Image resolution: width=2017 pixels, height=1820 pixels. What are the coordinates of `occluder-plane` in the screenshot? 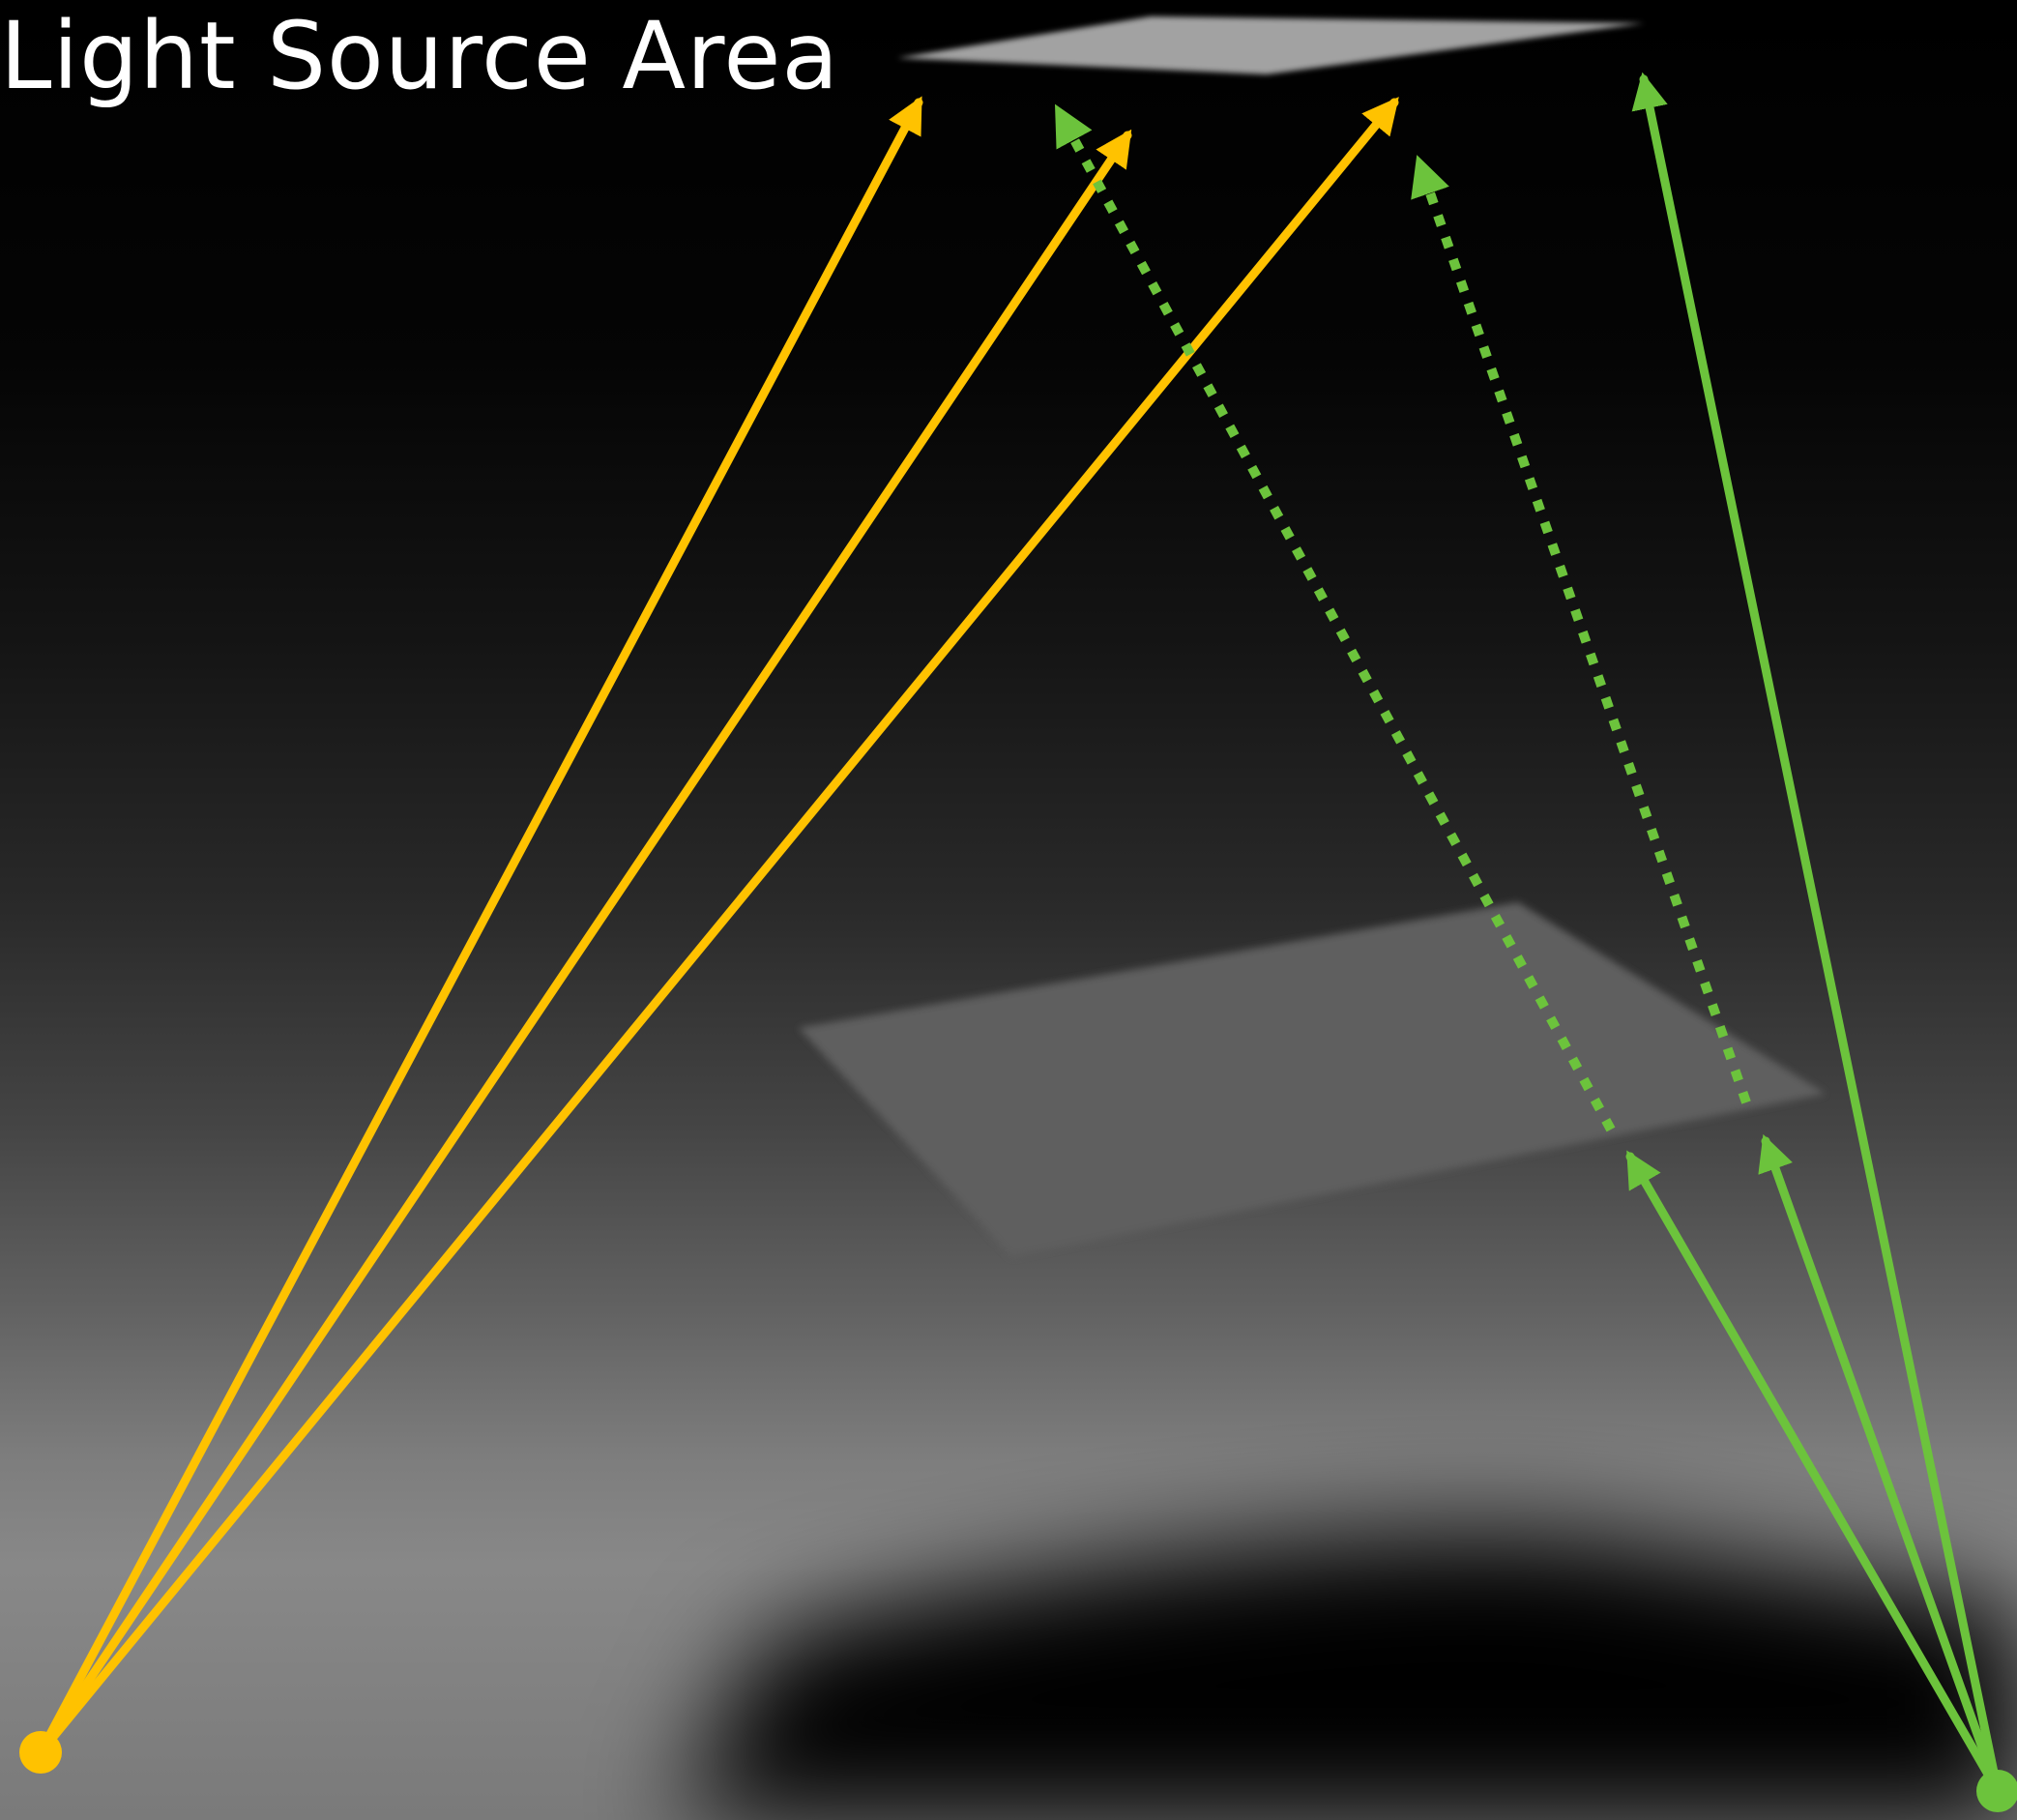 It's located at (1312, 1080).